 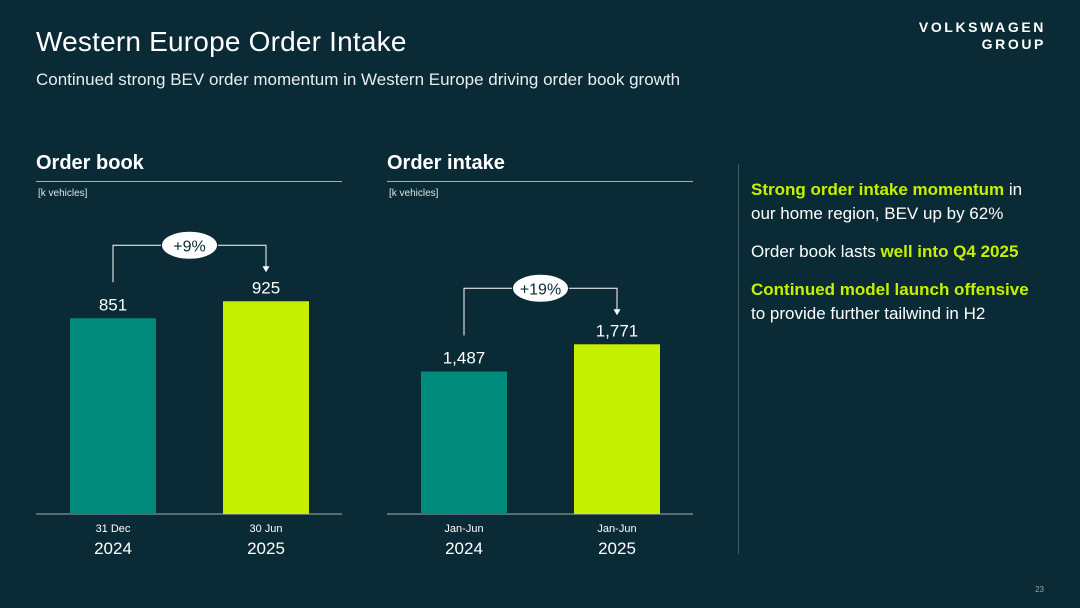 I want to click on highlight-text: Continued model launch offensive, so click(x=890, y=289).